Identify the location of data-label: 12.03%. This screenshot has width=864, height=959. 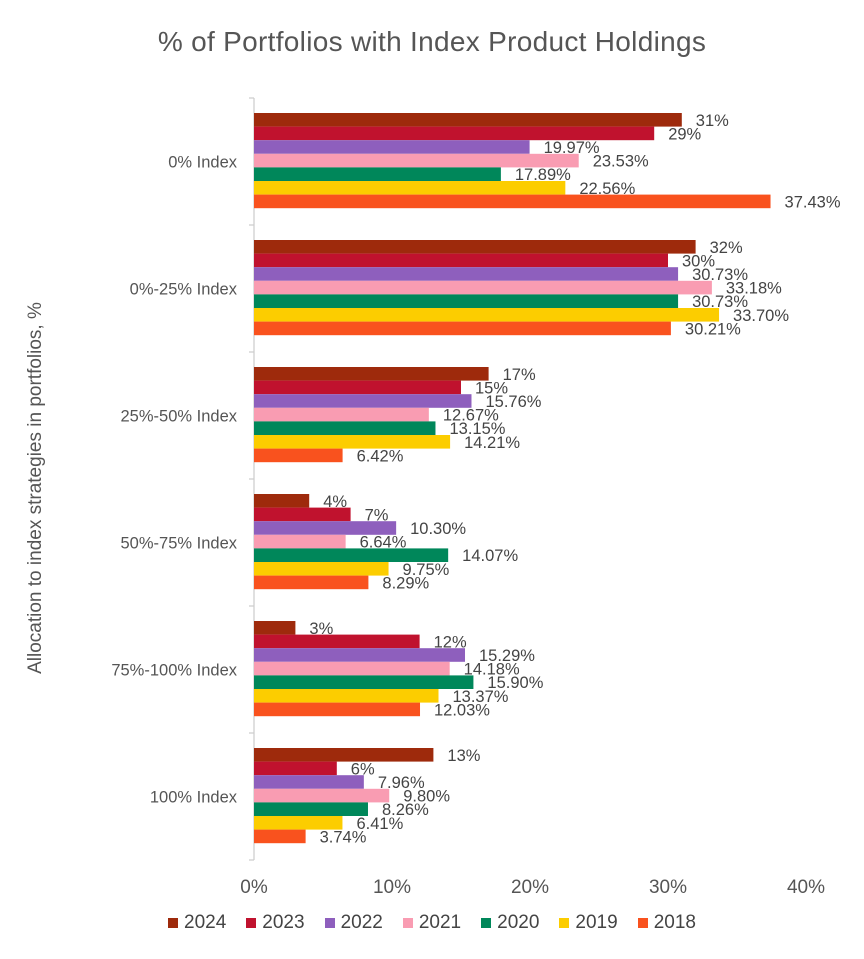
(462, 710).